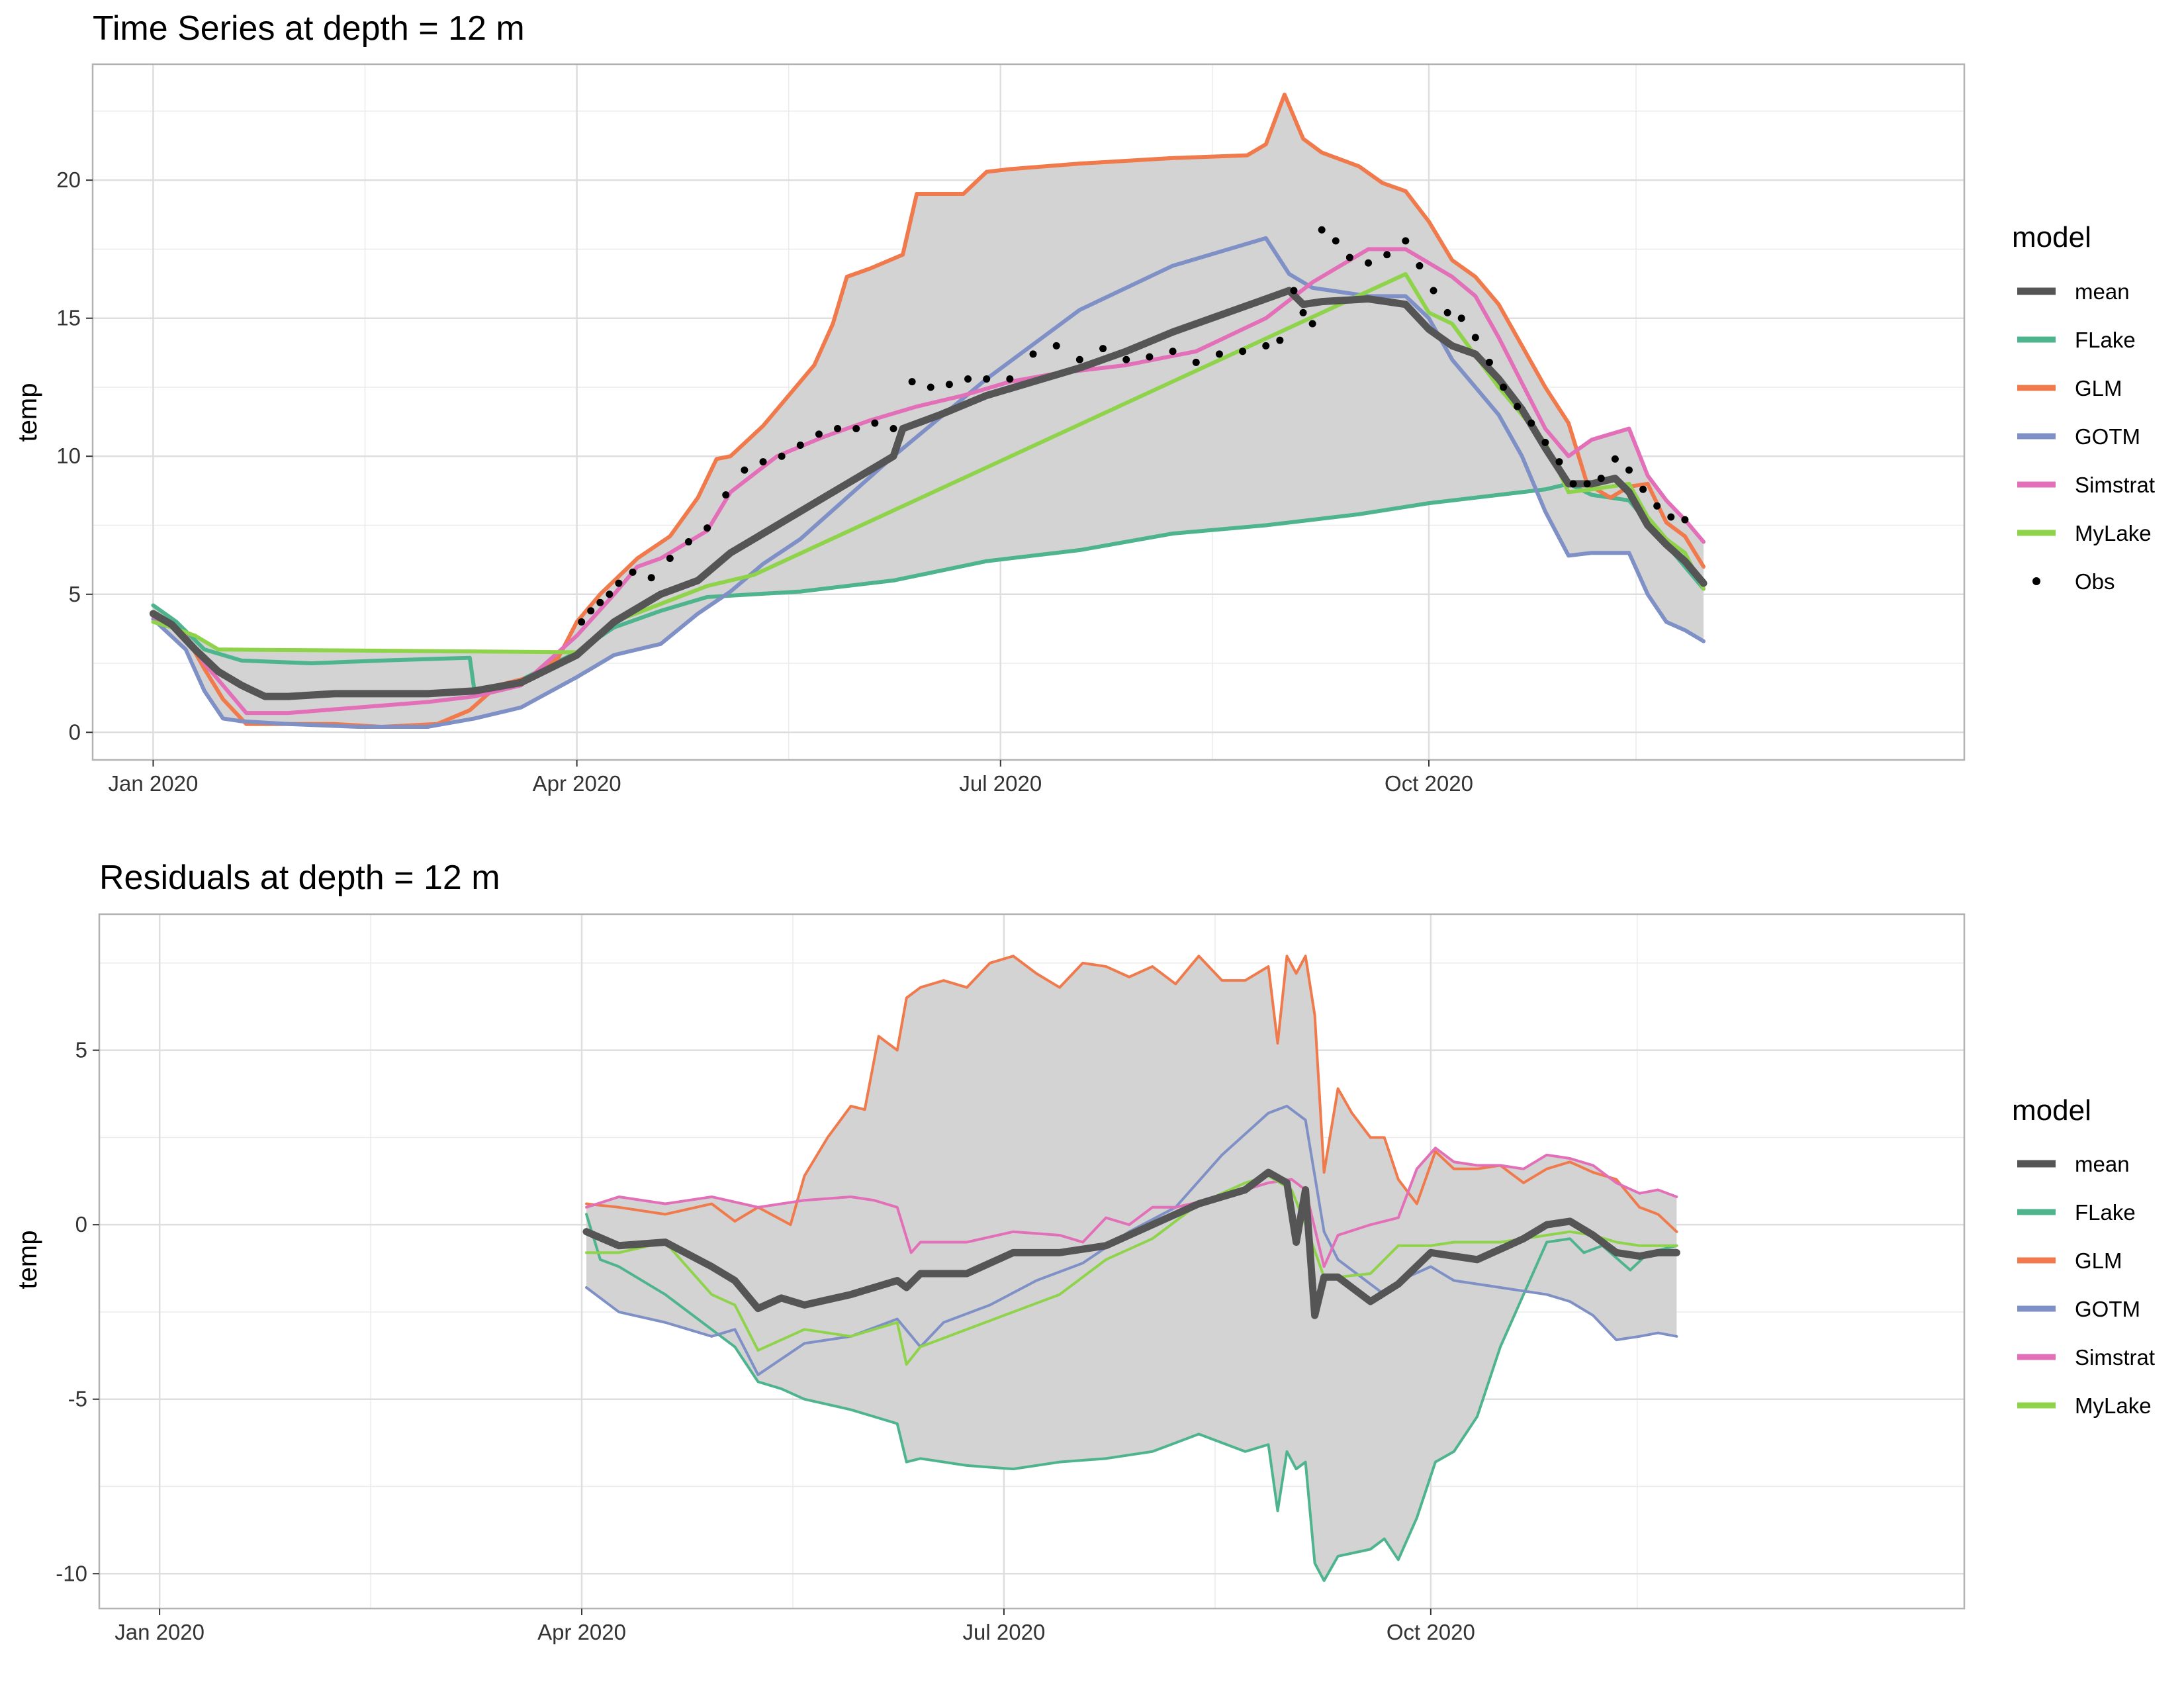  I want to click on legend-entry-gotm: GOTM, so click(2078, 1309).